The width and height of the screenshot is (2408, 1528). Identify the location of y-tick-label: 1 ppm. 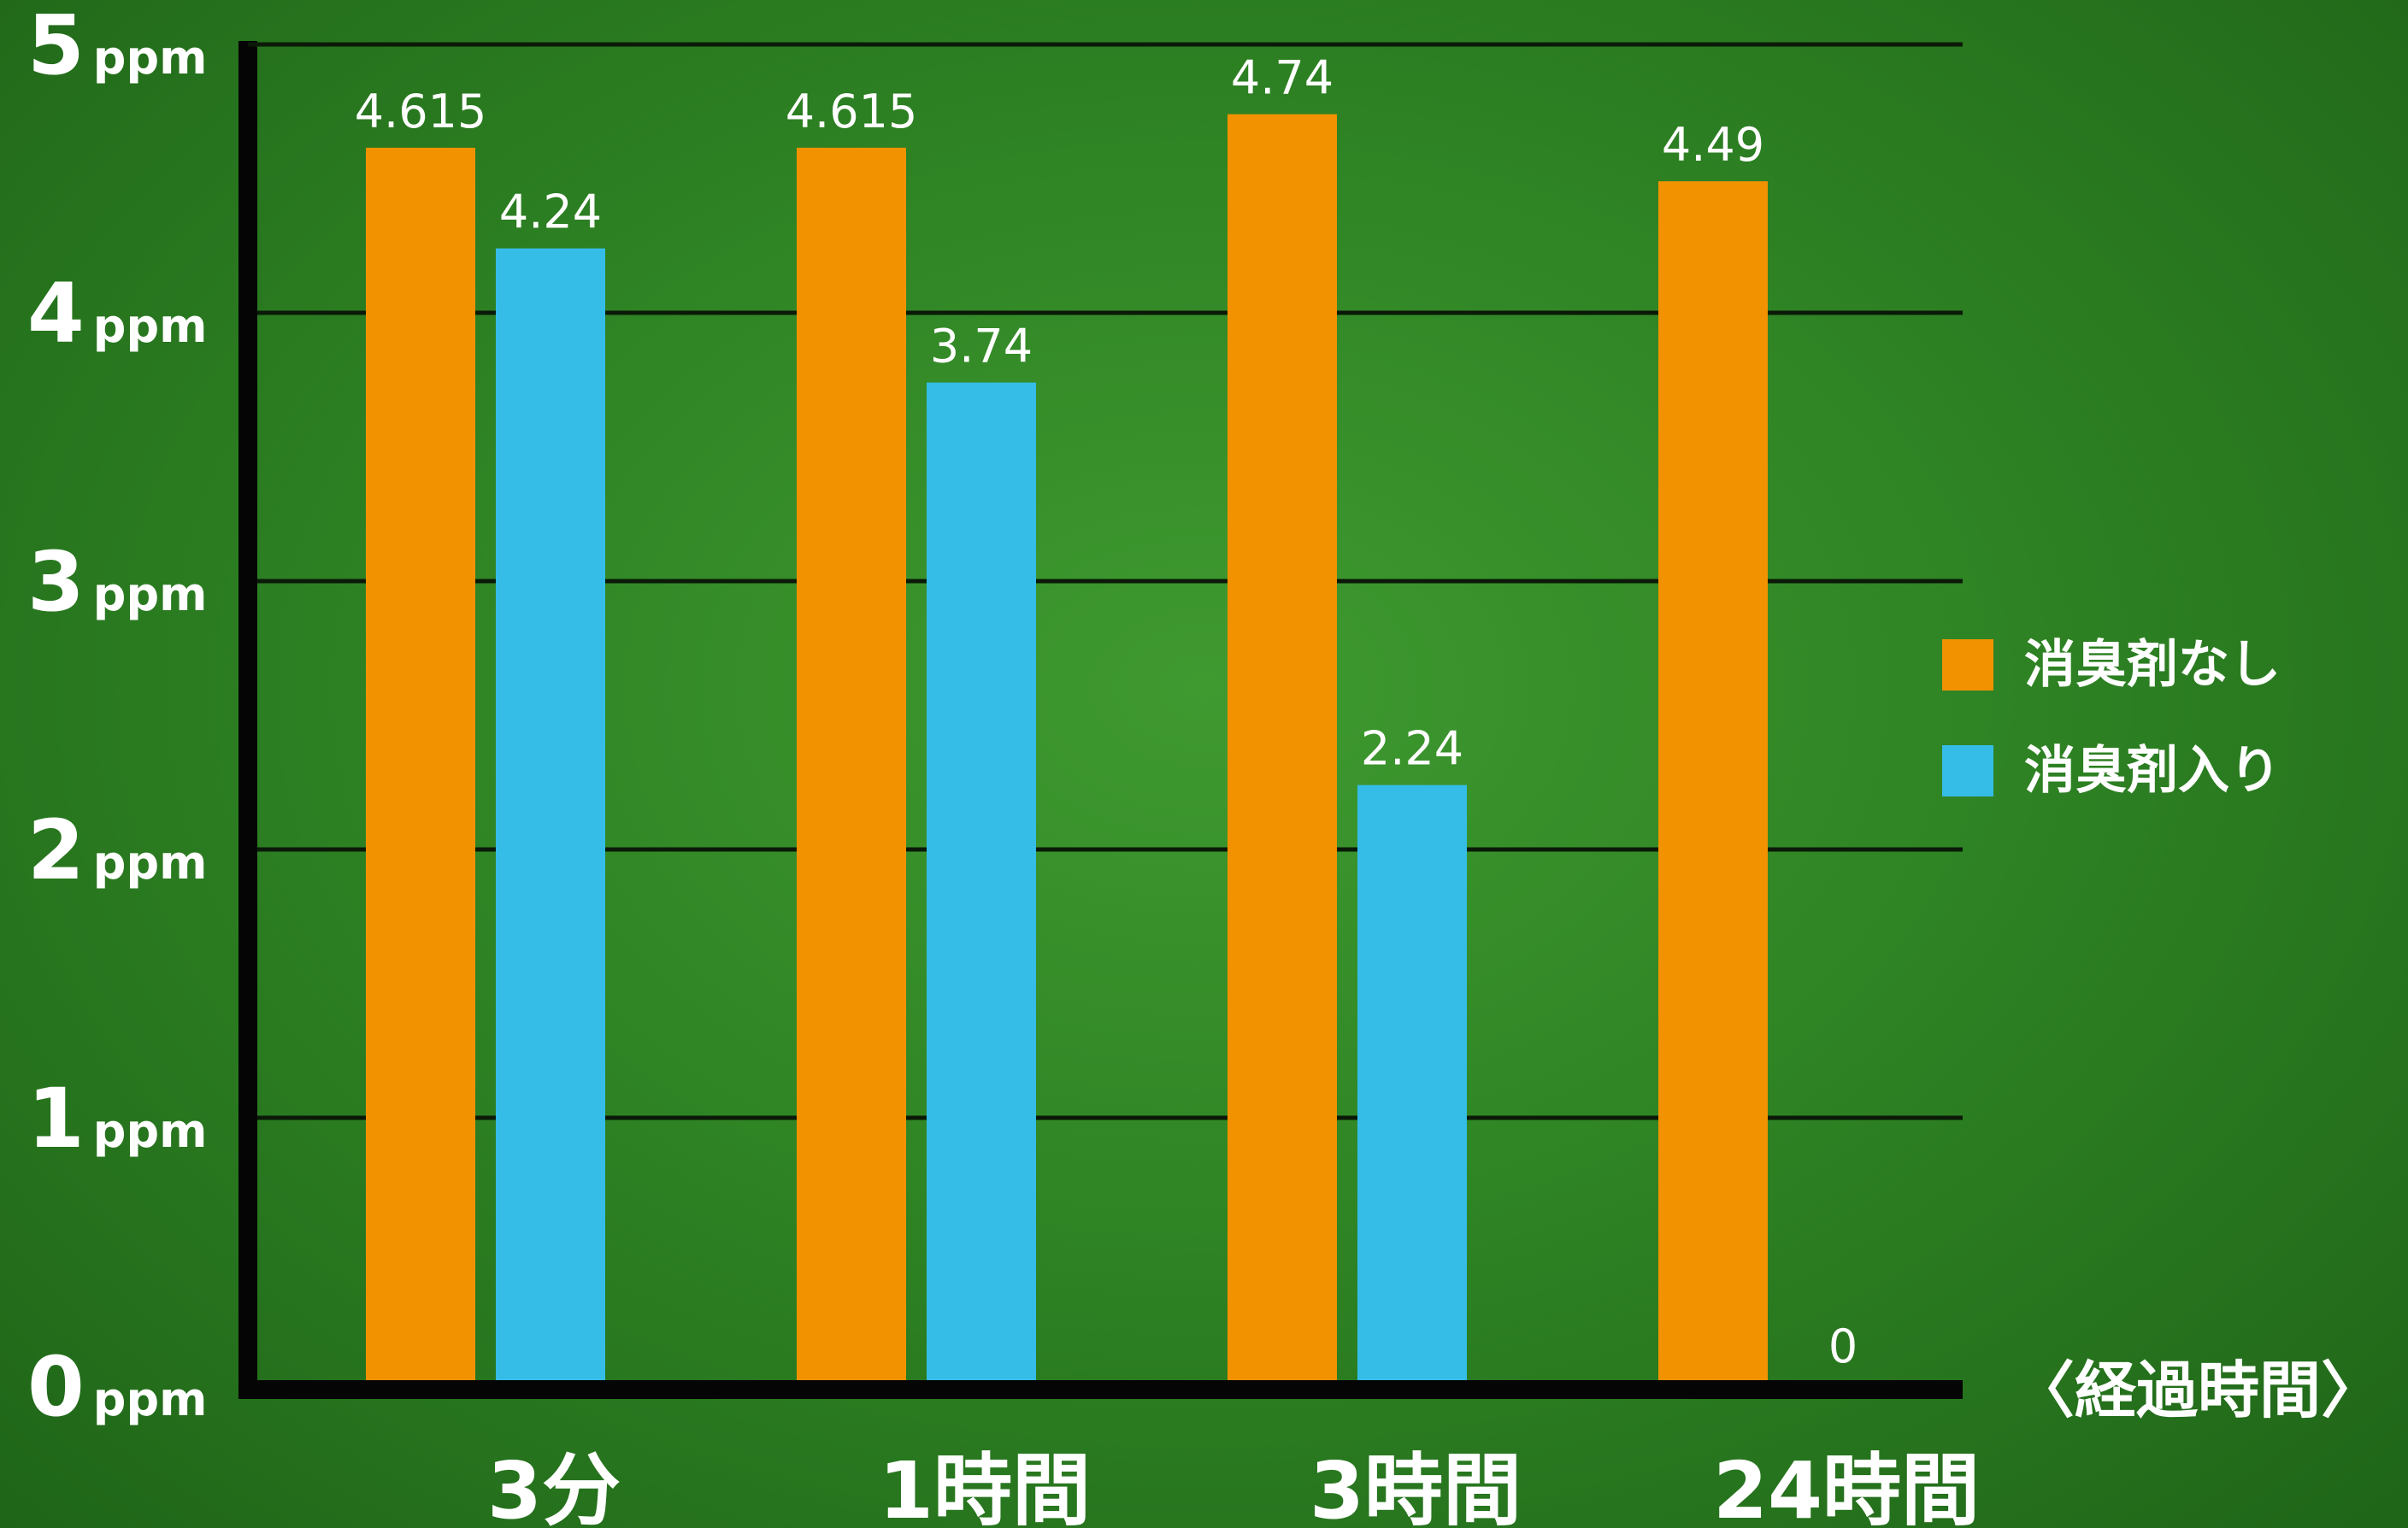
(117, 1119).